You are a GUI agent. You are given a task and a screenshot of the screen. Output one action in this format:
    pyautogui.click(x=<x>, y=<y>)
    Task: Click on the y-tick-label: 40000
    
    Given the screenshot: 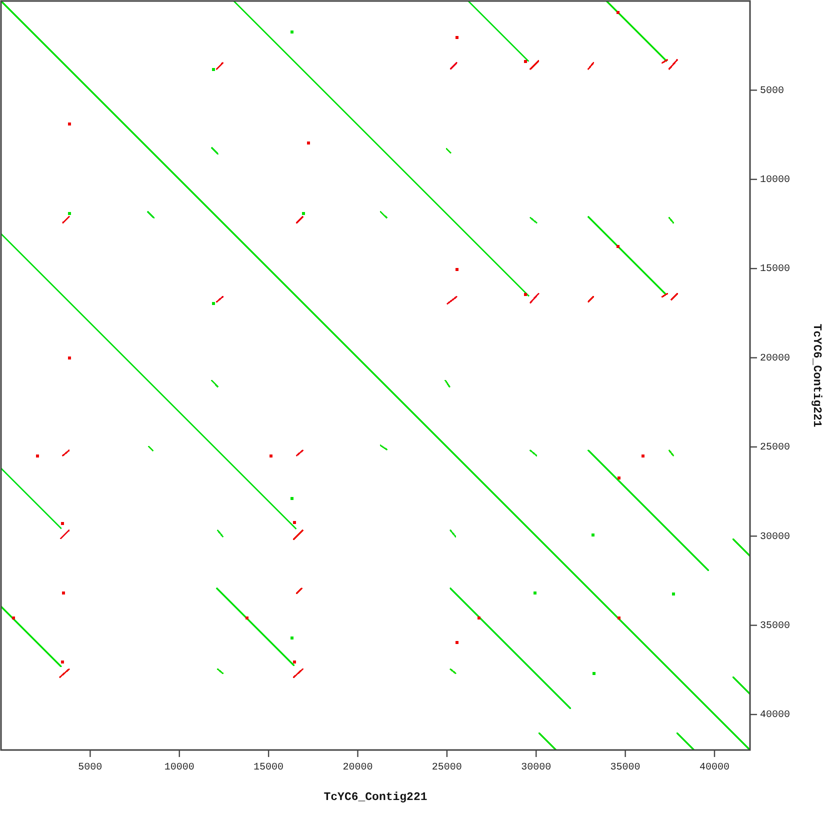 What is the action you would take?
    pyautogui.click(x=775, y=716)
    